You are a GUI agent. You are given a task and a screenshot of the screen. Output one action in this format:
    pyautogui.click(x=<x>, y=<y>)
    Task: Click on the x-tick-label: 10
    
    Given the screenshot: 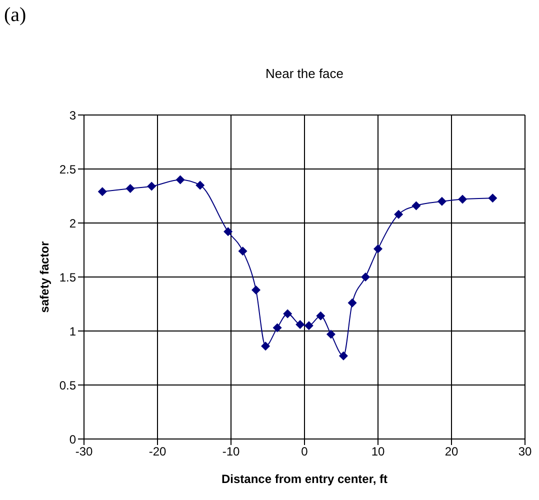 What is the action you would take?
    pyautogui.click(x=378, y=451)
    